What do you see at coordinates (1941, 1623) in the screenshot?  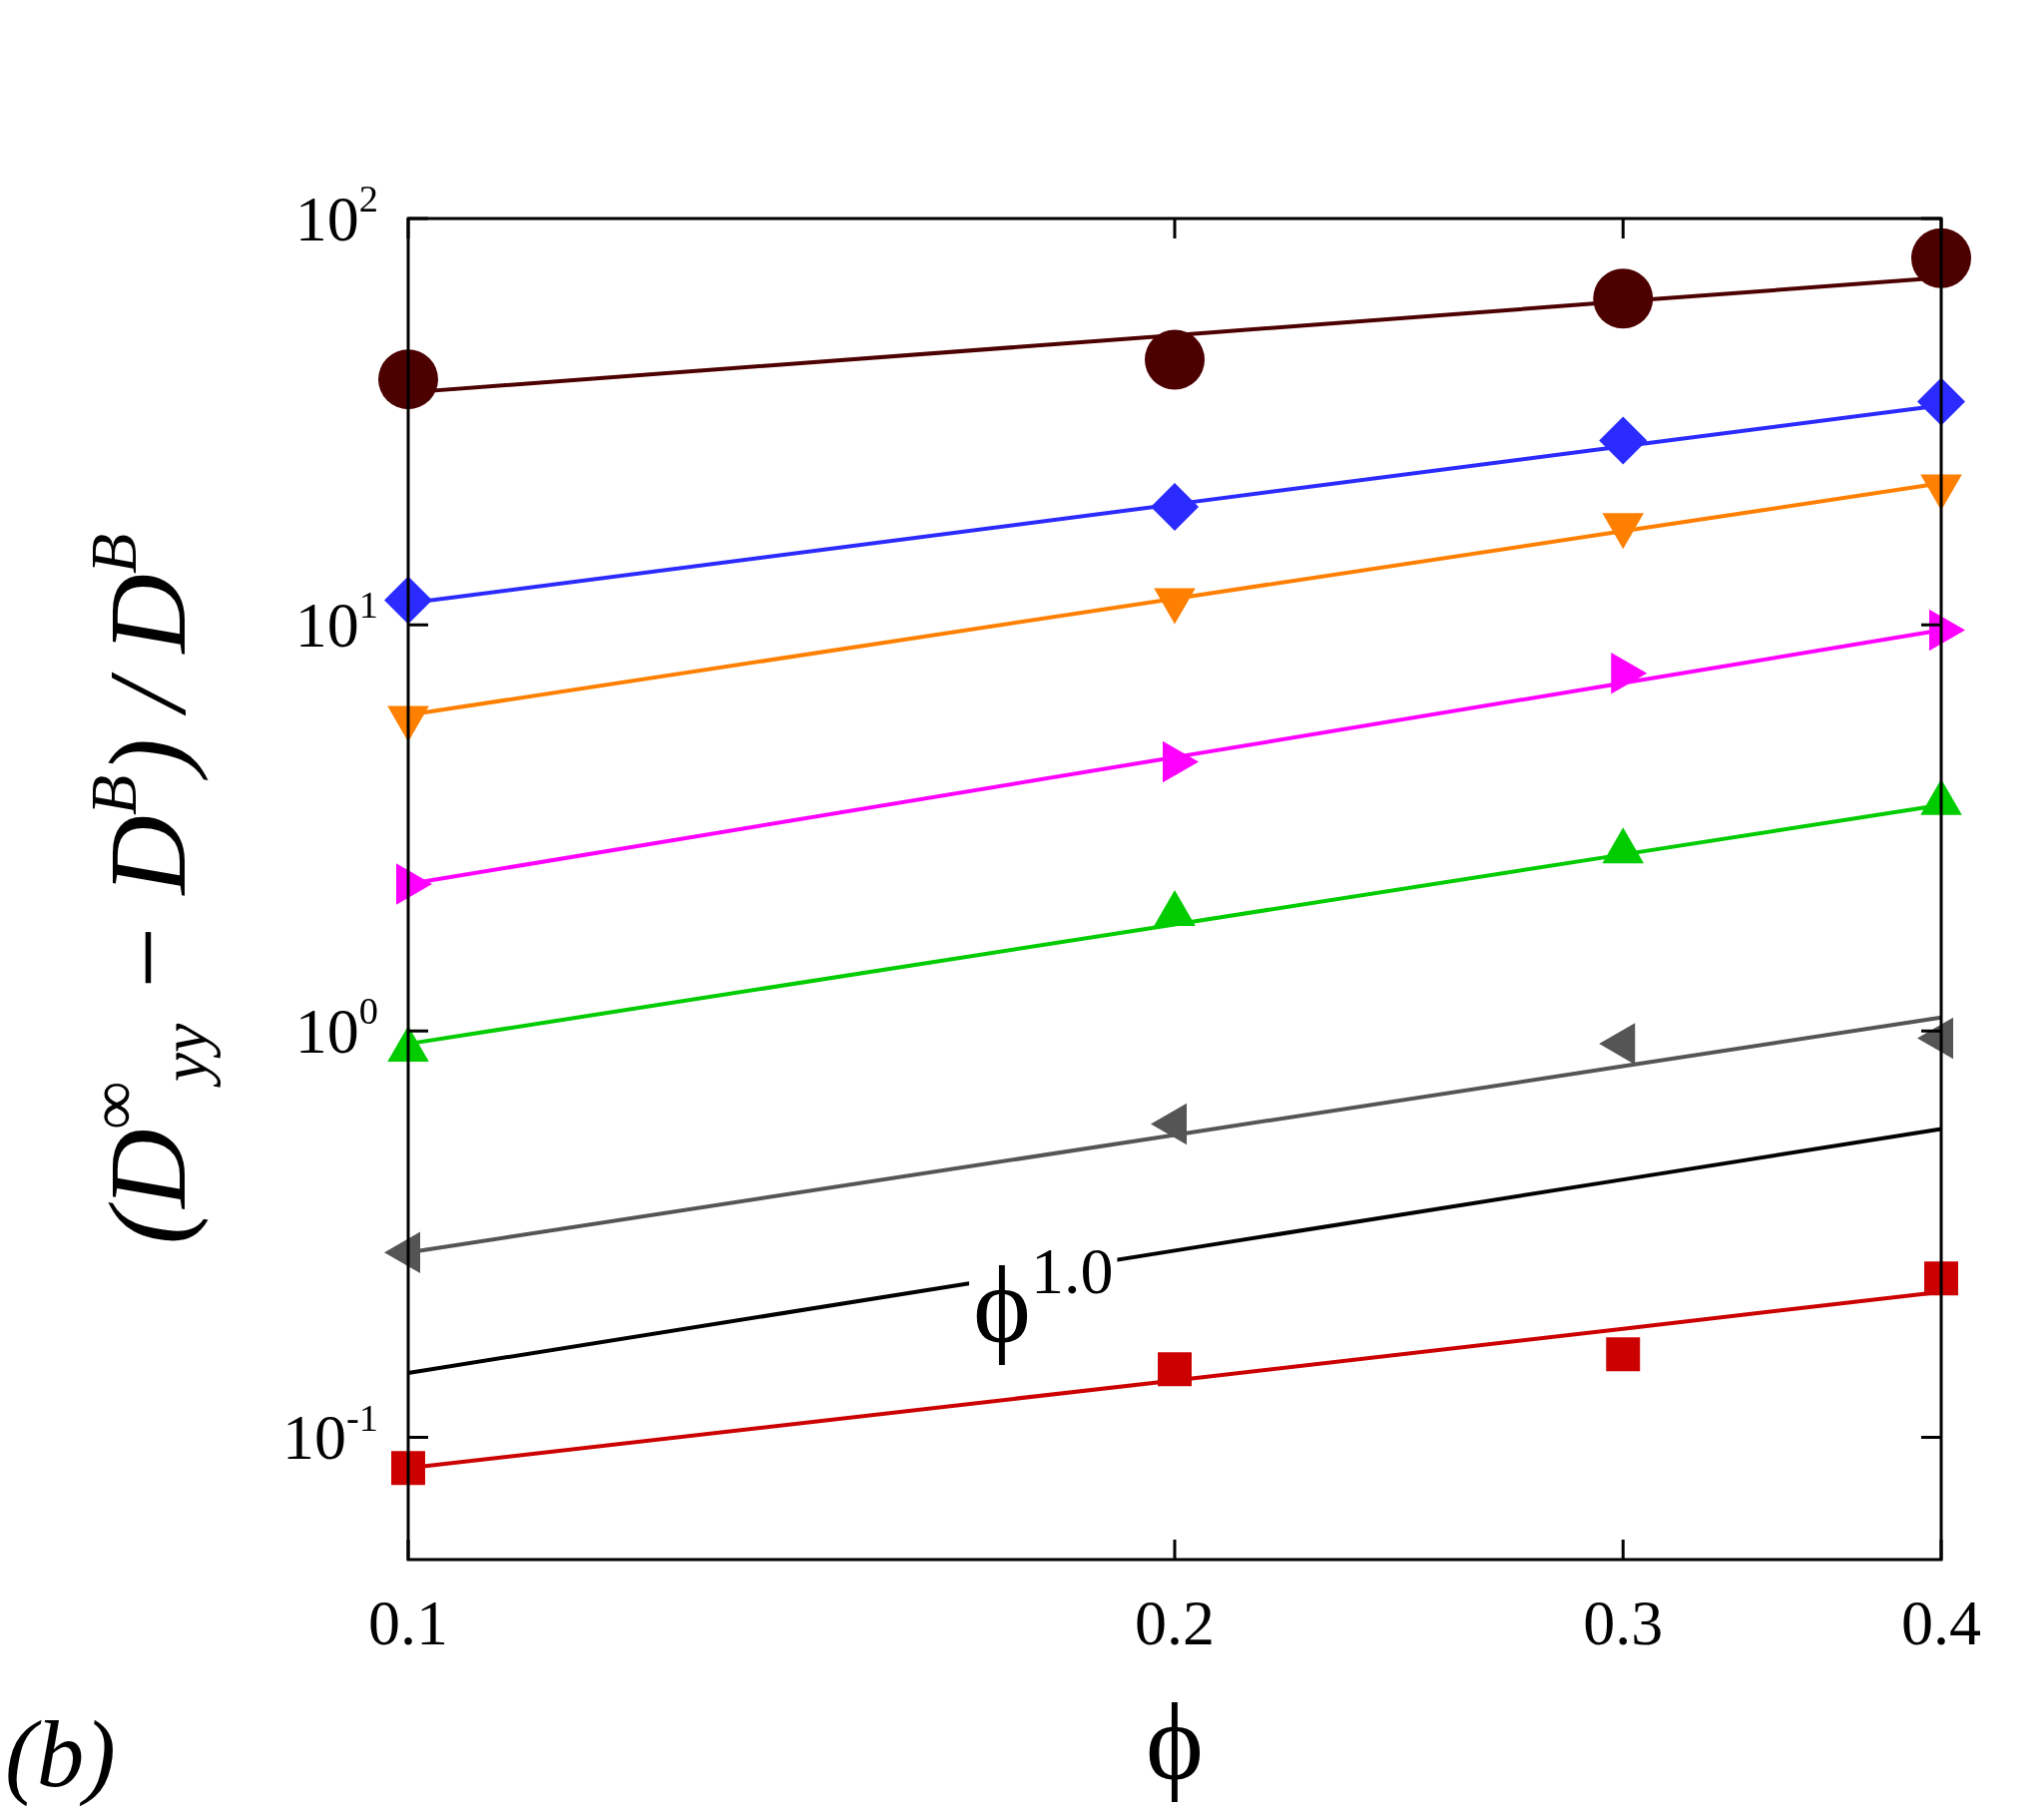 I see `x-tick-label: 0.4` at bounding box center [1941, 1623].